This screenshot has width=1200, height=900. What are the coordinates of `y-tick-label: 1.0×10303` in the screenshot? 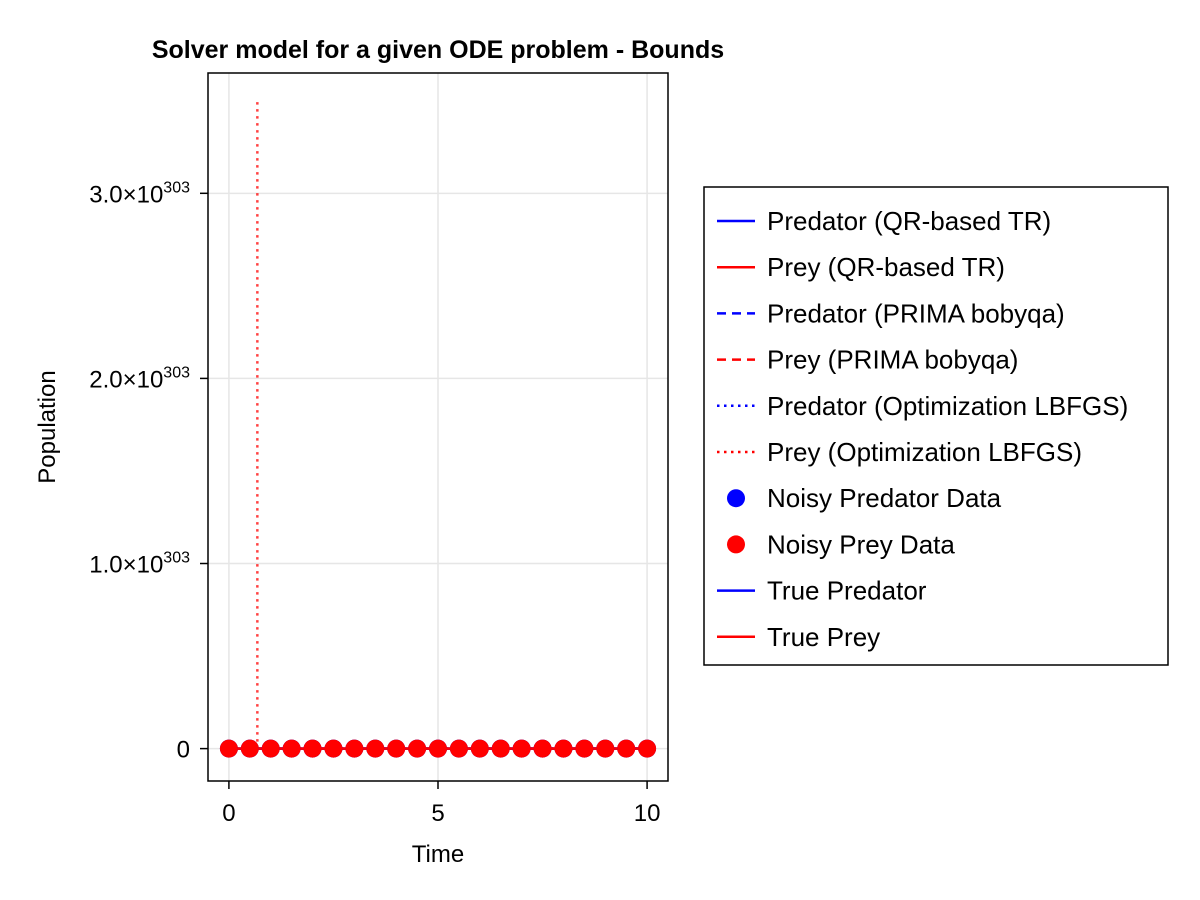 It's located at (139, 564).